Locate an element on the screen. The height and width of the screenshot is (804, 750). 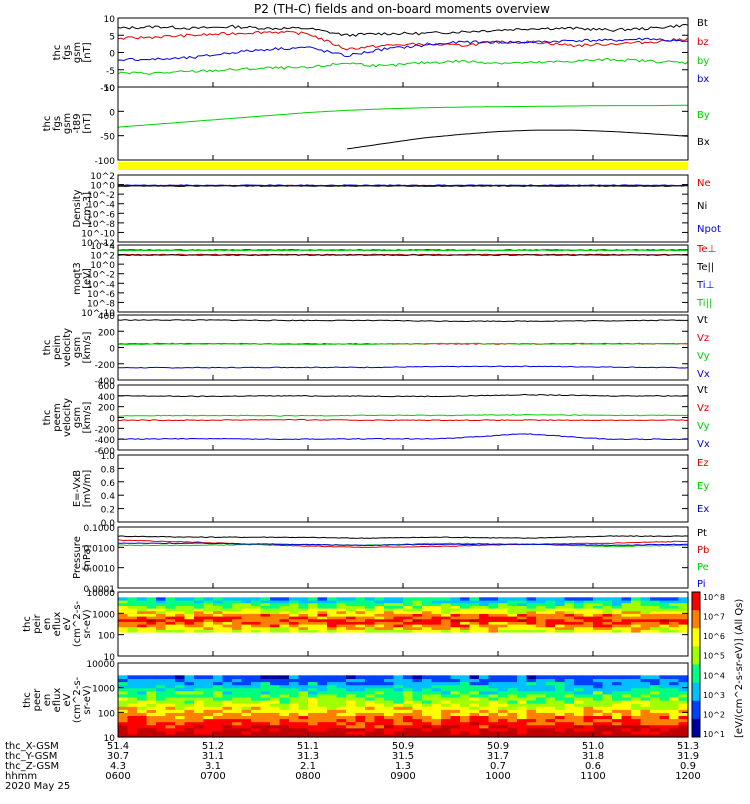
ylabel-line: gsm is located at coordinates (77, 347).